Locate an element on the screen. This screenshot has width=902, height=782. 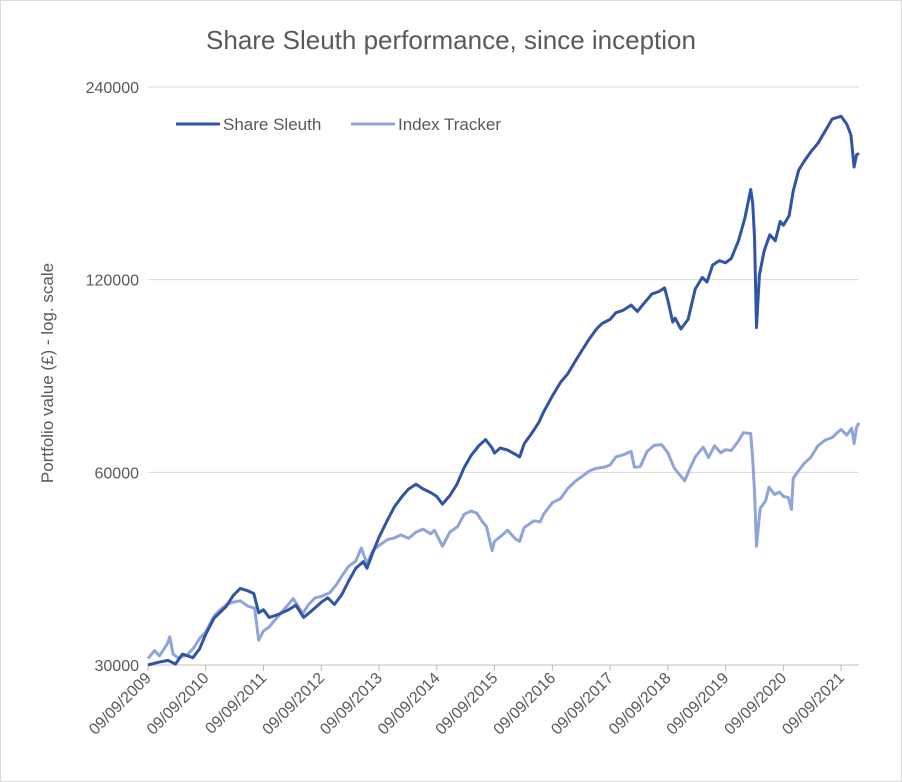
legend: Share Sleuth Index Tracker is located at coordinates (338, 124).